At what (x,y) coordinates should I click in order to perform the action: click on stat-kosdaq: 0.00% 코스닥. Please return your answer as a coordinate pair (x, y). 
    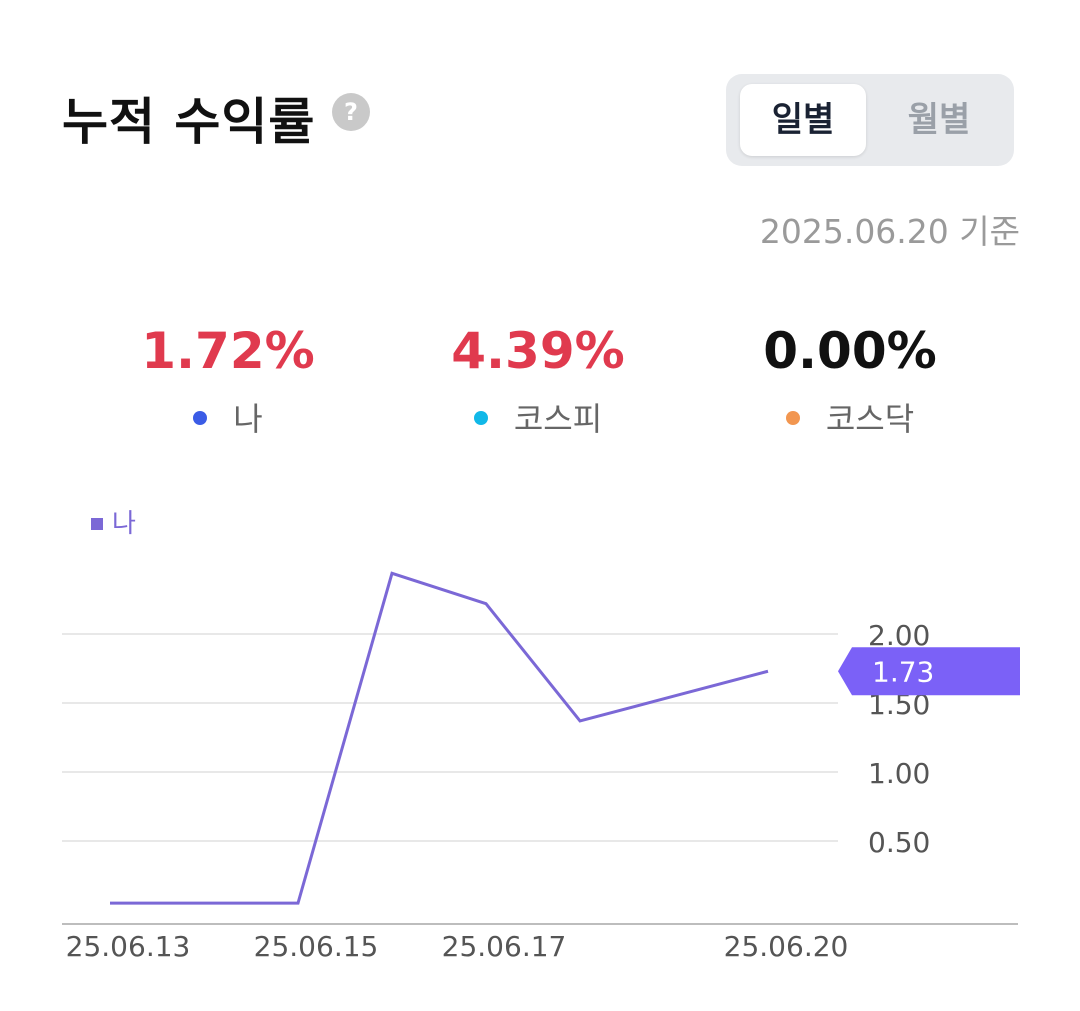
    Looking at the image, I should click on (850, 381).